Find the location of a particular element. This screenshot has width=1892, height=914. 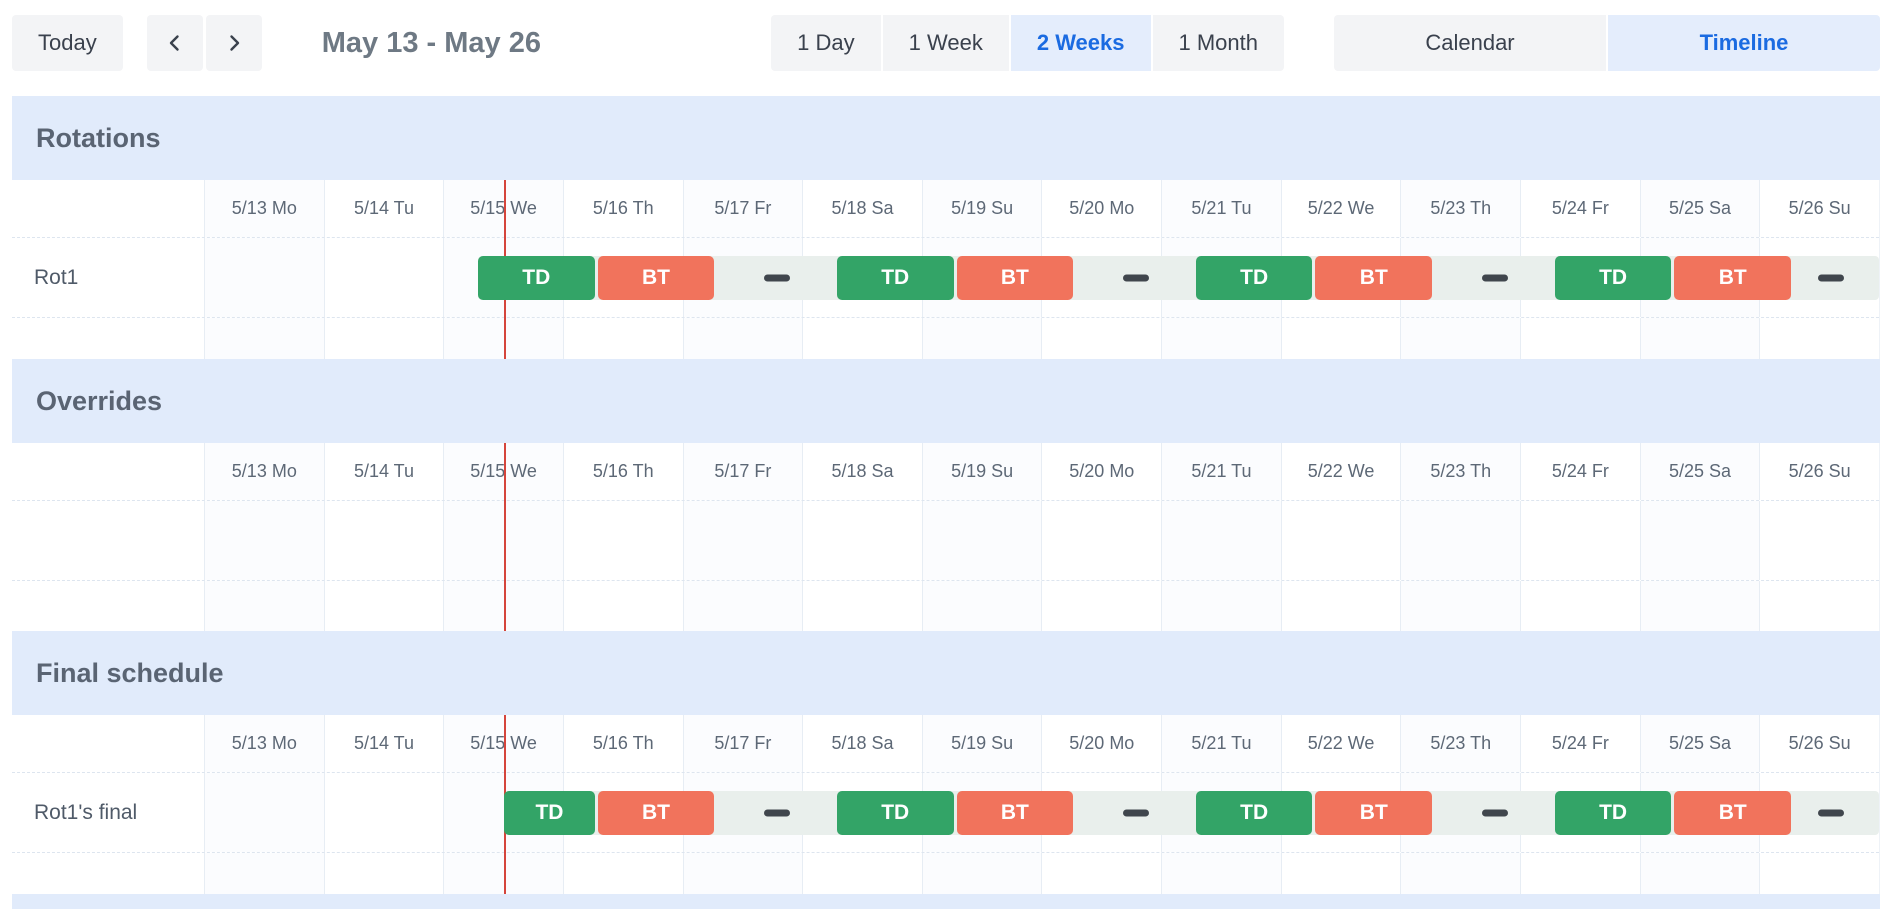

view-timeline-button: Timeline is located at coordinates (1744, 43).